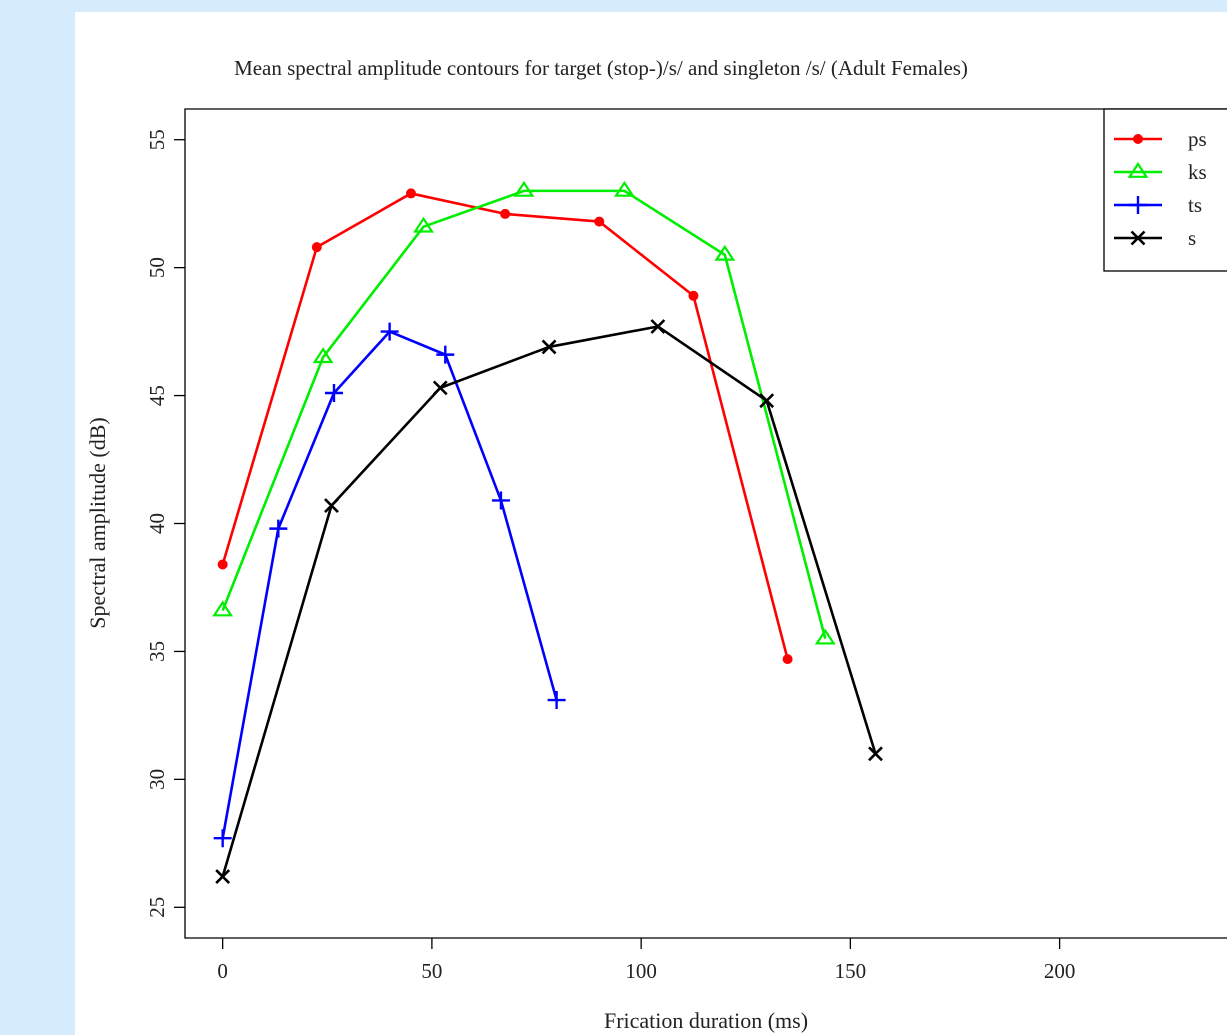 The height and width of the screenshot is (1035, 1227). Describe the element at coordinates (157, 779) in the screenshot. I see `y-tick-label: 30` at that location.